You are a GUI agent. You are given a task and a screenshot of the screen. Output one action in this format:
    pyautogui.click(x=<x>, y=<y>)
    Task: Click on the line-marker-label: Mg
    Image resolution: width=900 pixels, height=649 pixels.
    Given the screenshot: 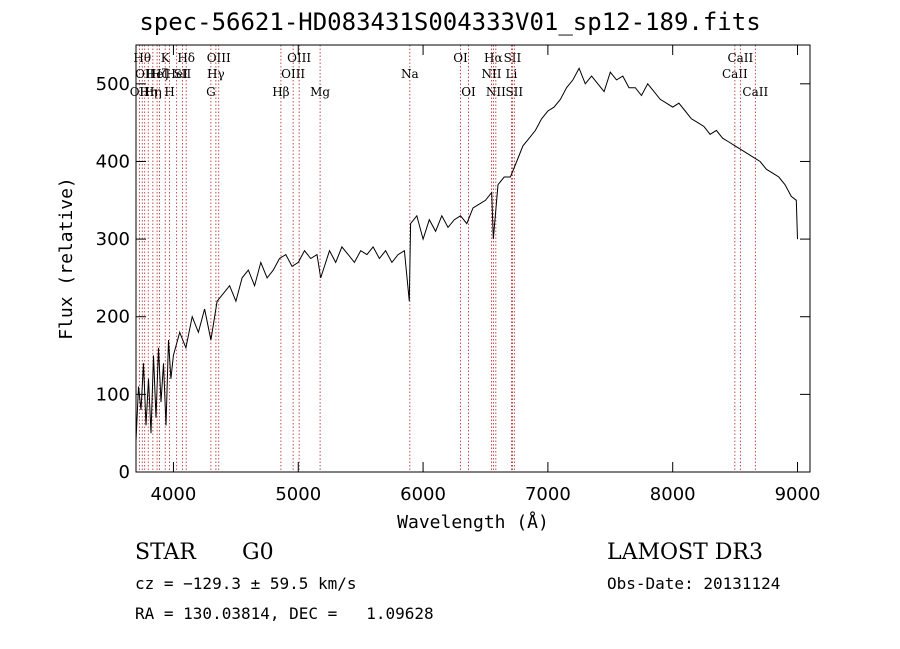 What is the action you would take?
    pyautogui.click(x=320, y=92)
    